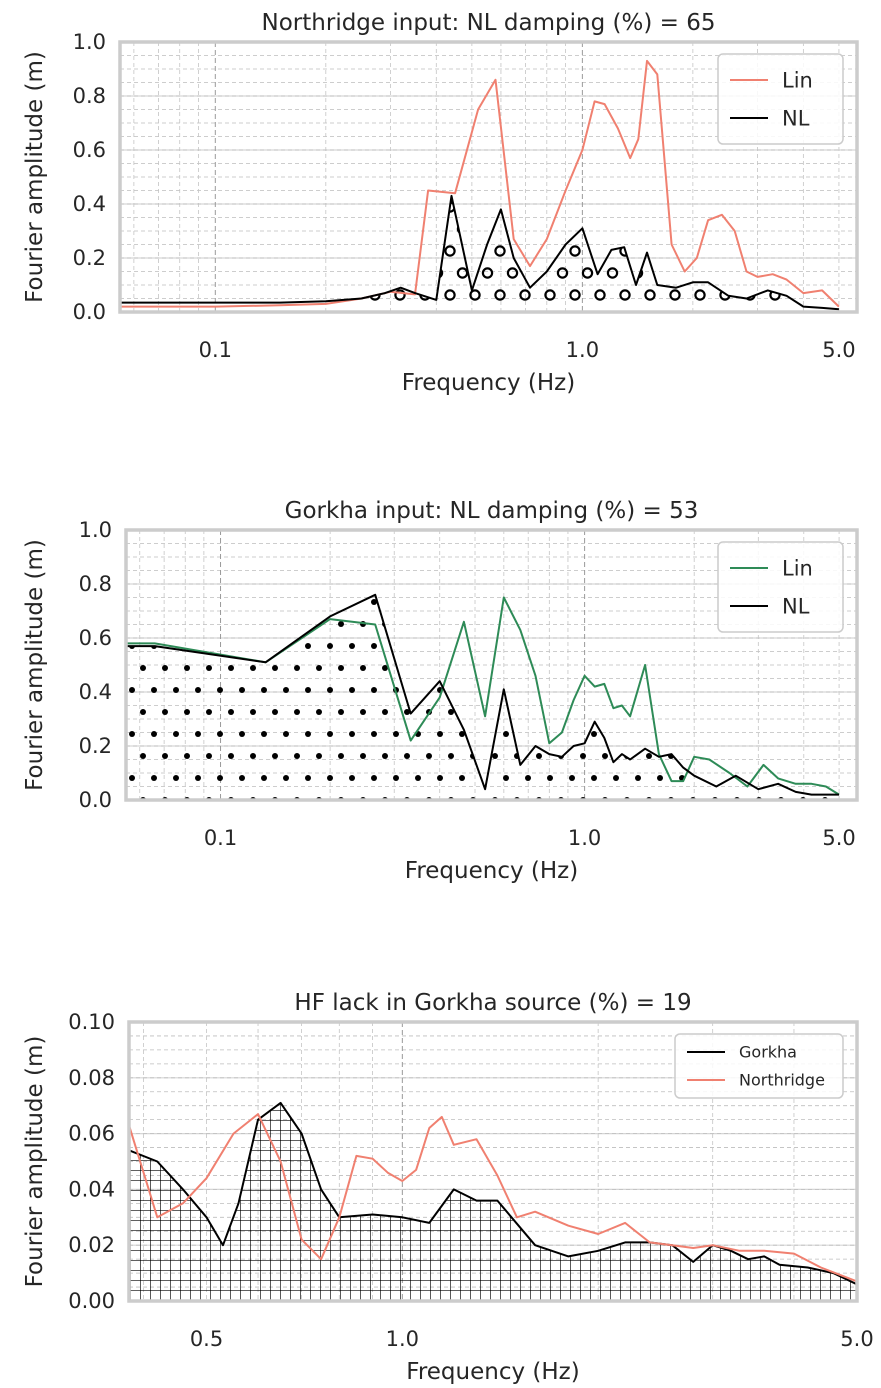 The width and height of the screenshot is (881, 1388). I want to click on y-tick-label: 0.04, so click(91, 1189).